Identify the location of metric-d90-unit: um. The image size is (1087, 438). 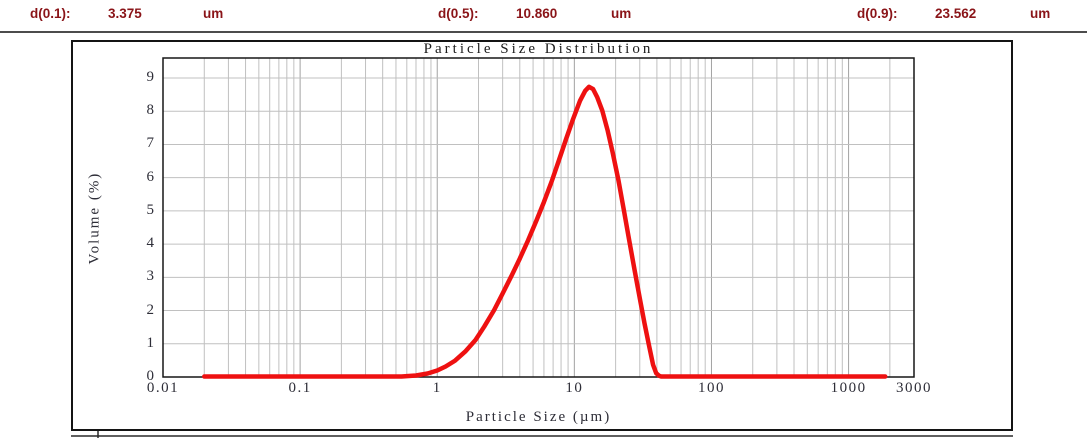
(1040, 13).